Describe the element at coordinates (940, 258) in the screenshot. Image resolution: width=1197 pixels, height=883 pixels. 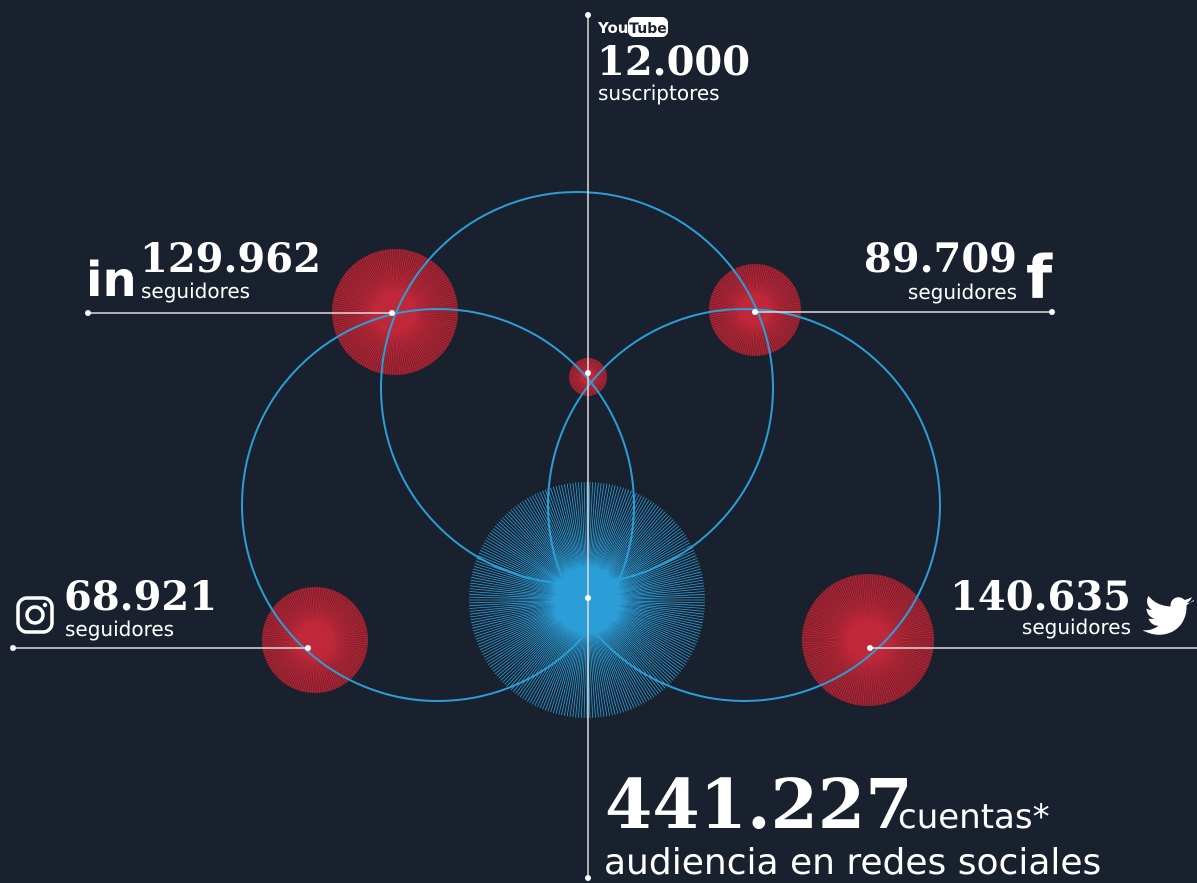
I see `facebook-value: 89.709` at that location.